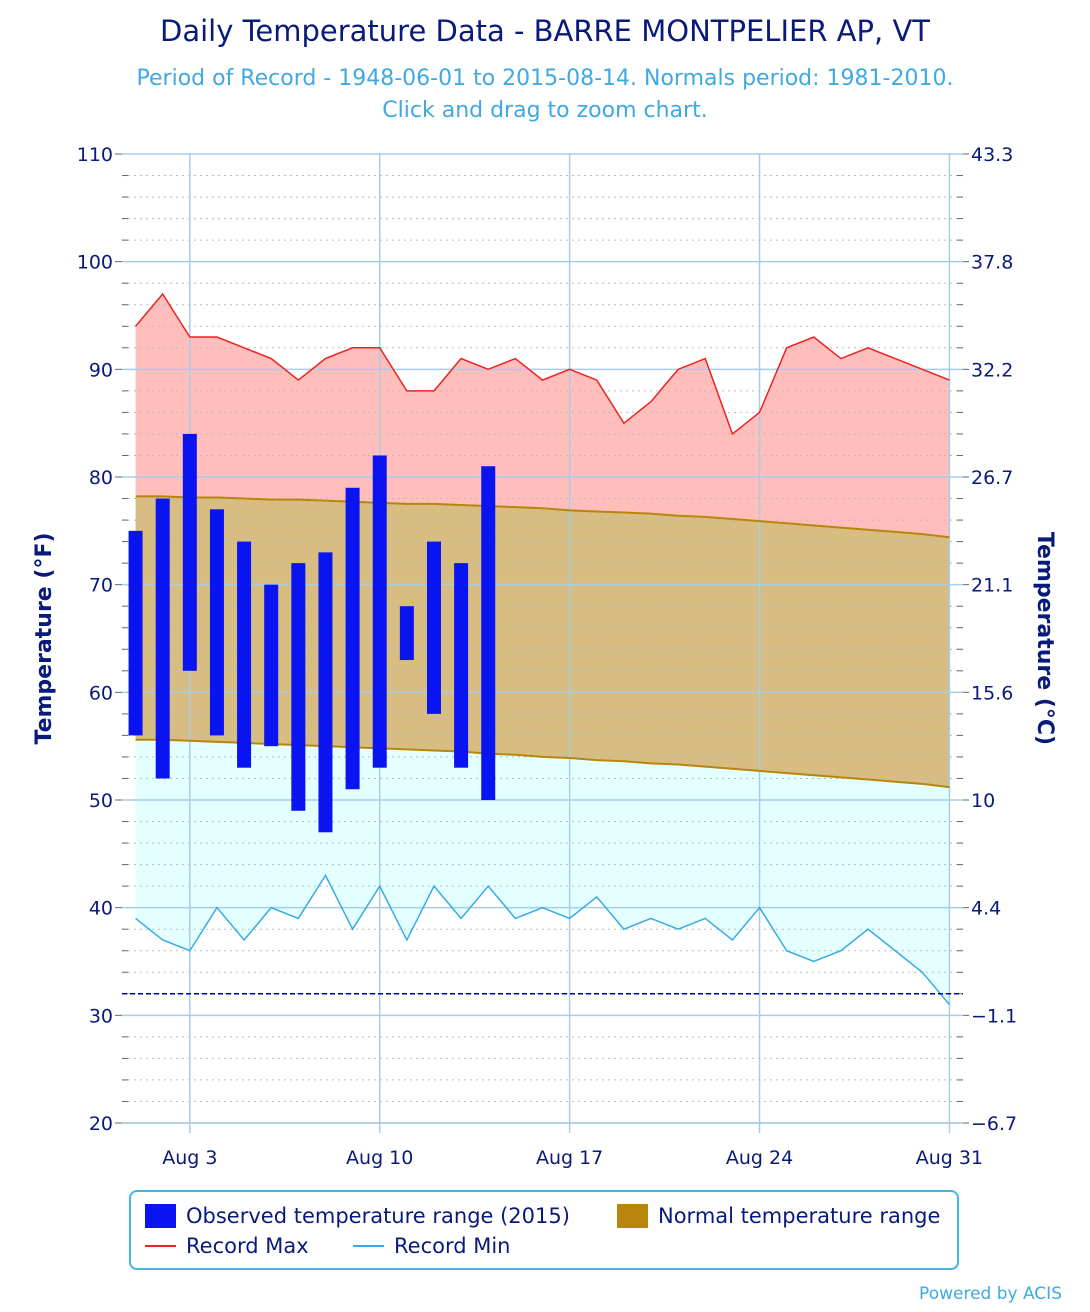  I want to click on legend-observed: Observed temperature range (2015), so click(357, 1216).